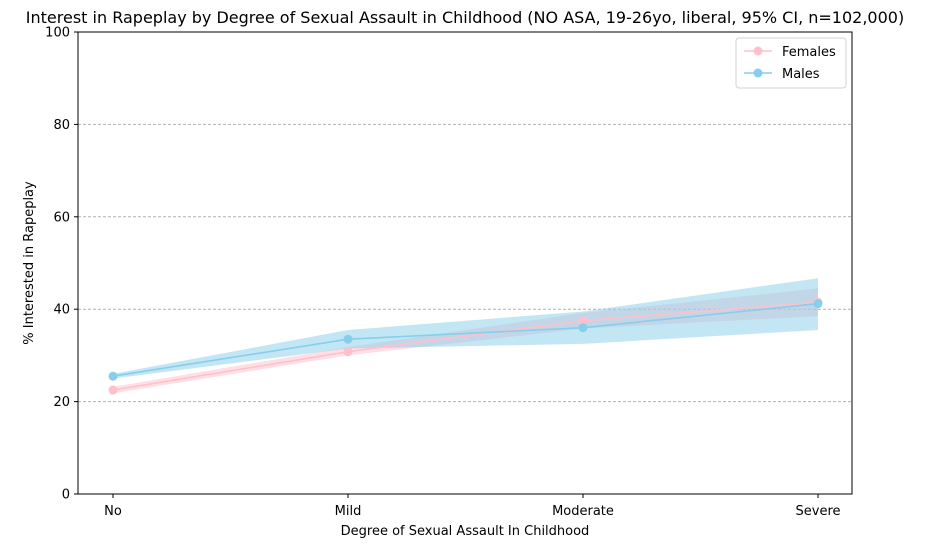 This screenshot has height=547, width=930. I want to click on females-line, so click(465, 346).